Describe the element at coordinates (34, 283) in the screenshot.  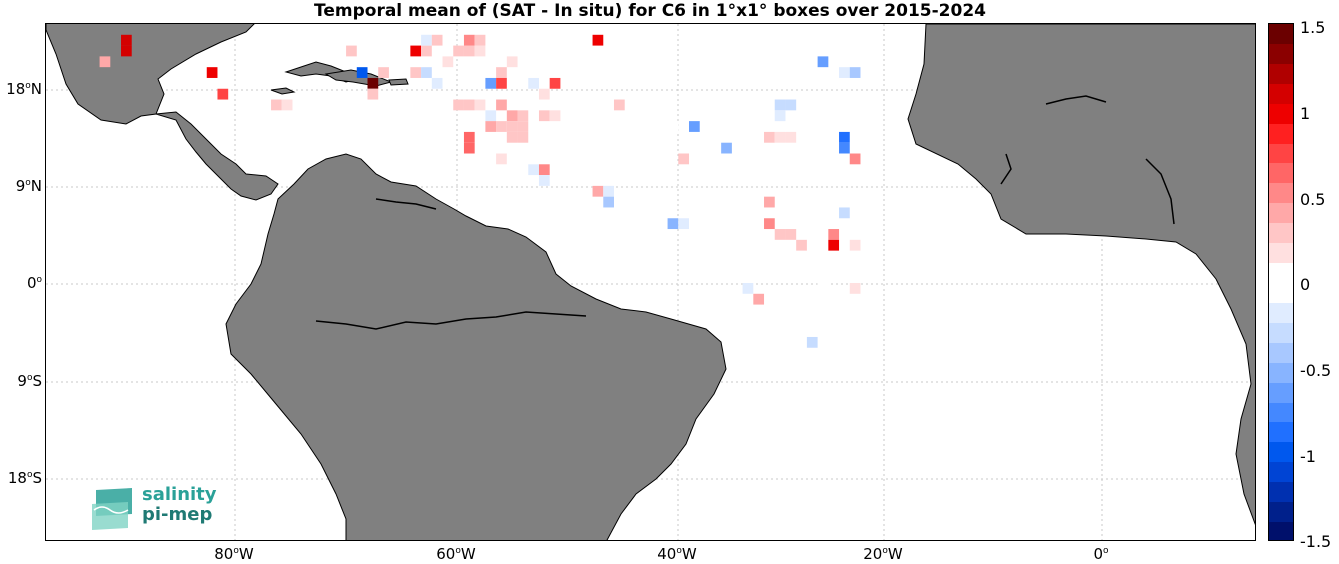
I see `lat-label-0: 0o` at that location.